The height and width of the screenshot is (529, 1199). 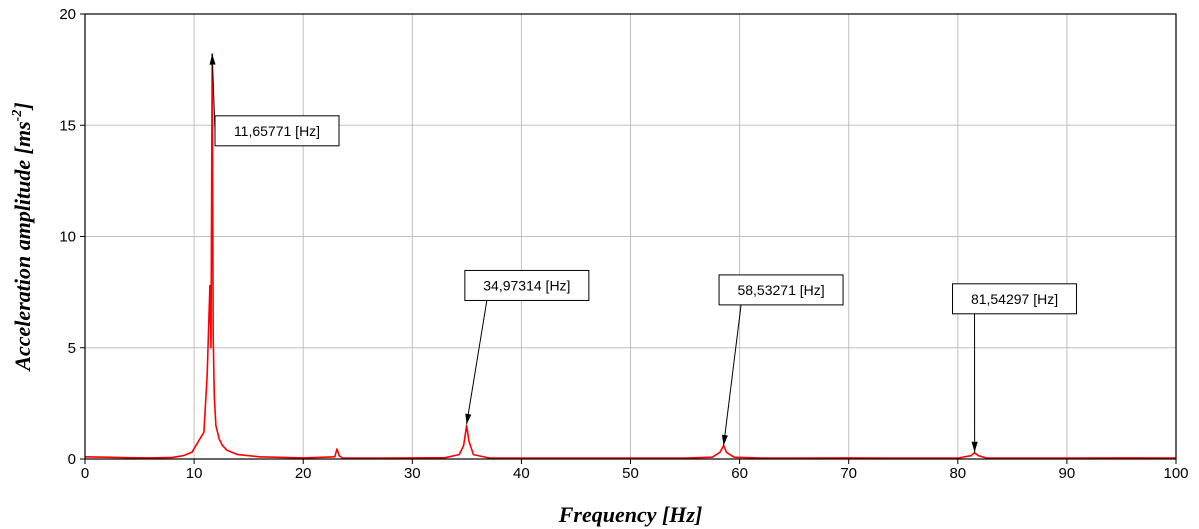 I want to click on x-tick-label: 20, so click(x=303, y=473).